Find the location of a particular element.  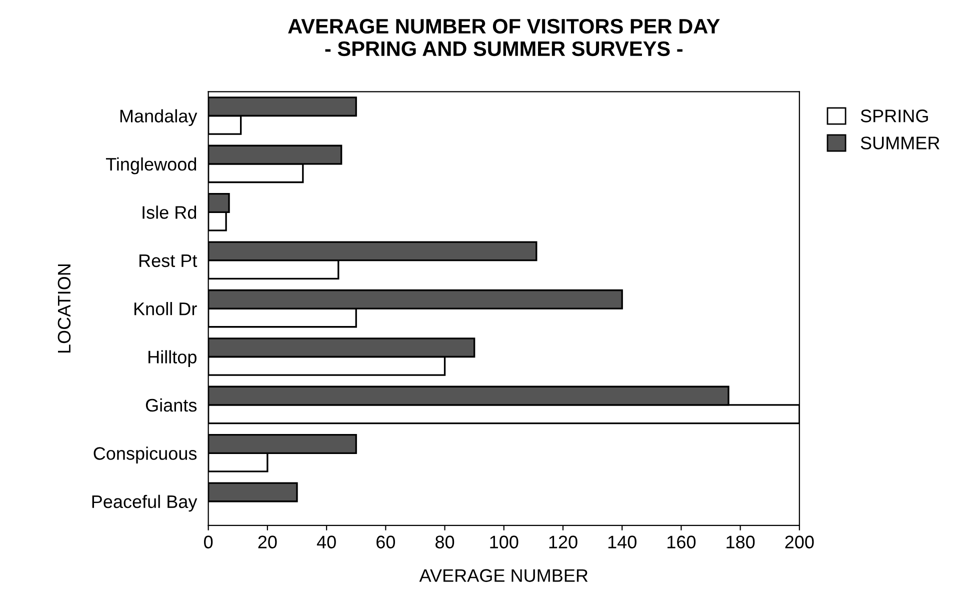

x-tick-label: 160 is located at coordinates (682, 542).